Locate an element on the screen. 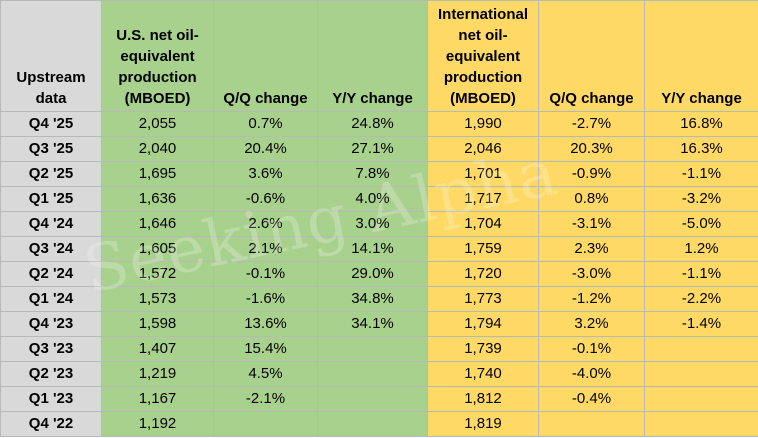  cell-us-production: 1,573 is located at coordinates (157, 299).